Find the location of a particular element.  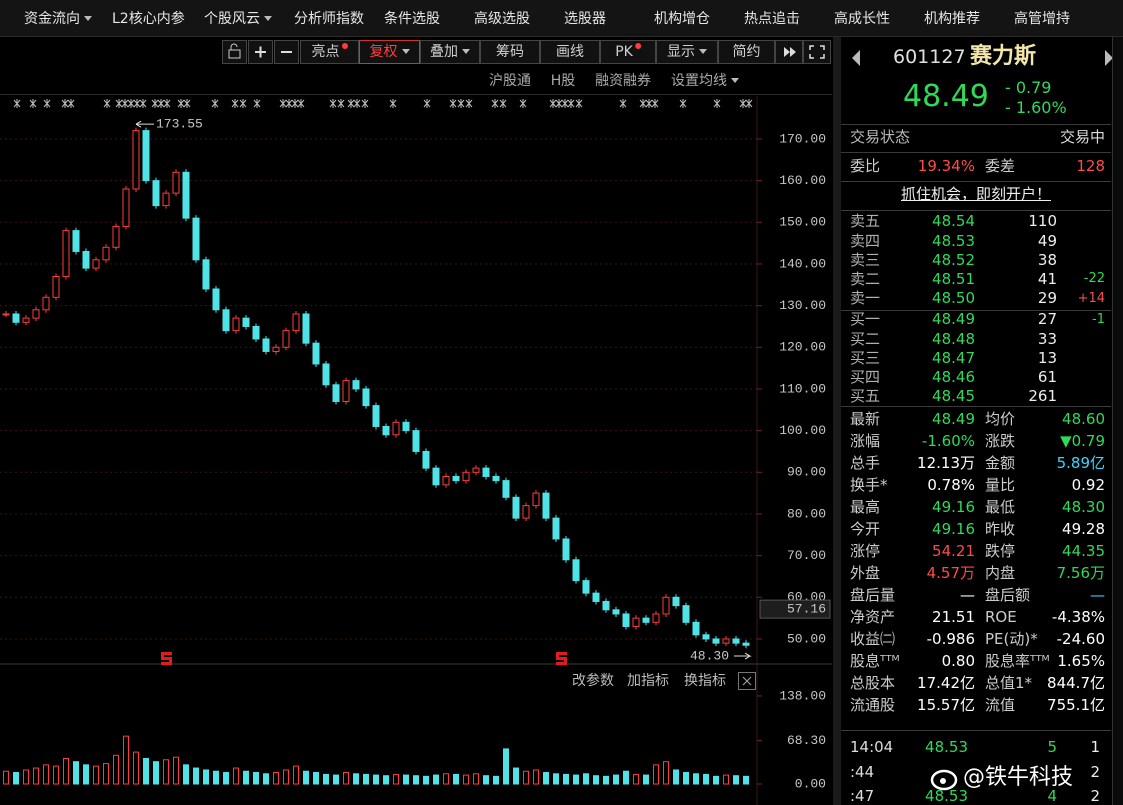

y-tick-label: 70.00 is located at coordinates (806, 555).